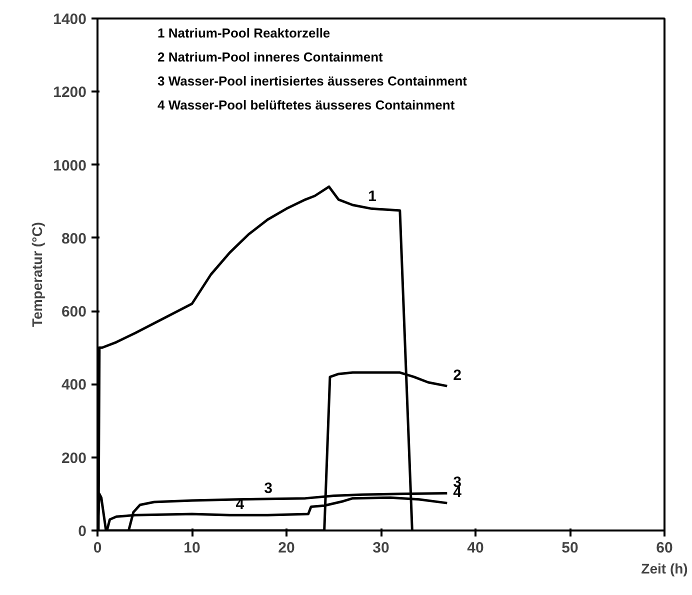 The image size is (692, 595). What do you see at coordinates (570, 548) in the screenshot?
I see `x-tick-label: 50` at bounding box center [570, 548].